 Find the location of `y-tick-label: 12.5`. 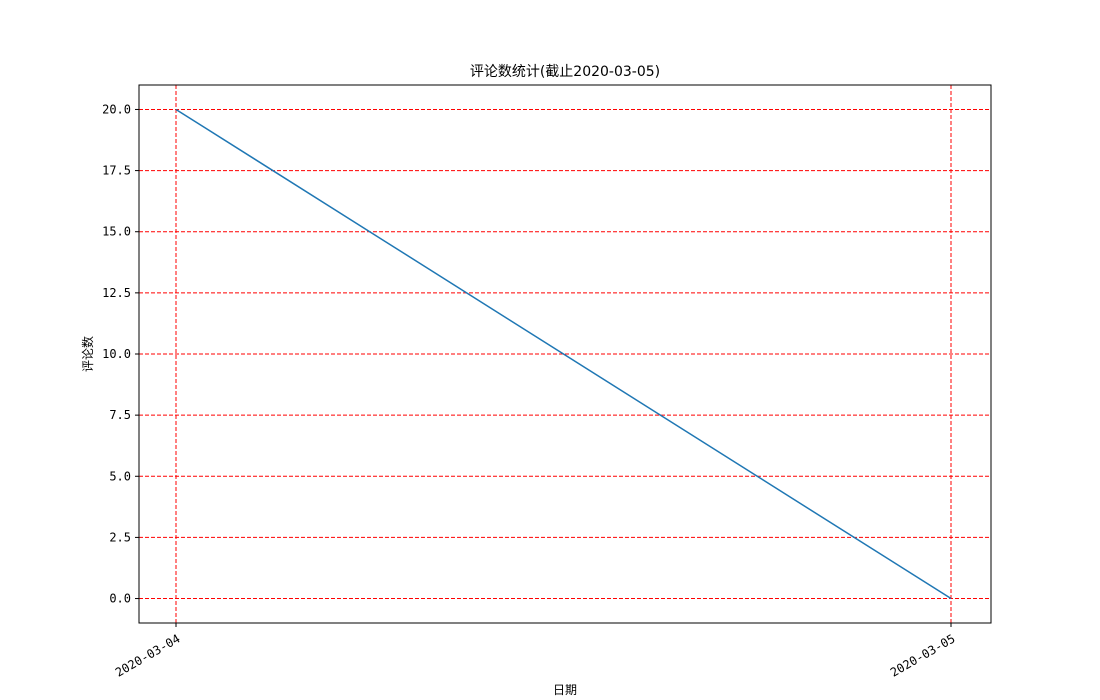

y-tick-label: 12.5 is located at coordinates (116, 293).